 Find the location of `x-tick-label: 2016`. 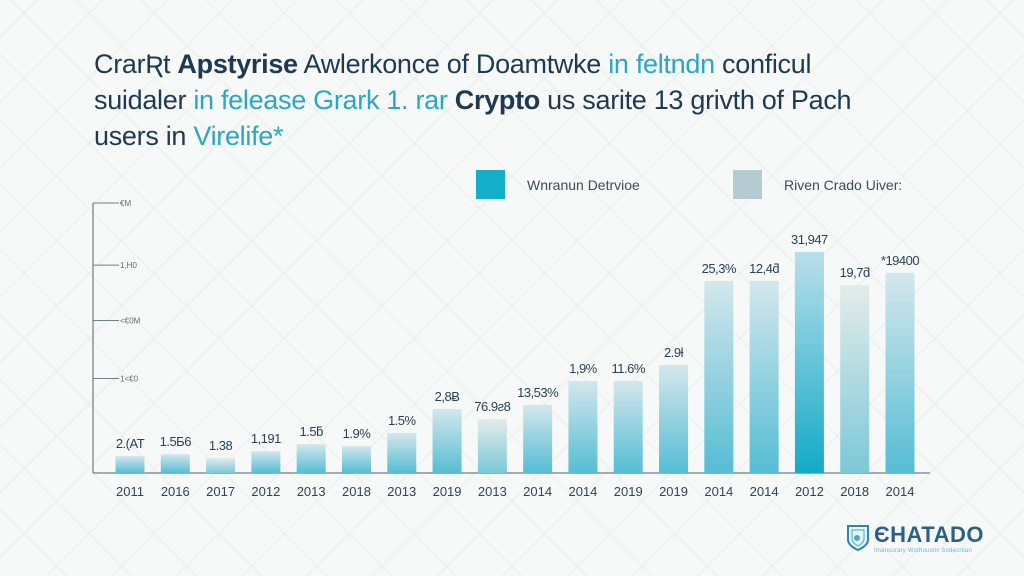

x-tick-label: 2016 is located at coordinates (175, 491).